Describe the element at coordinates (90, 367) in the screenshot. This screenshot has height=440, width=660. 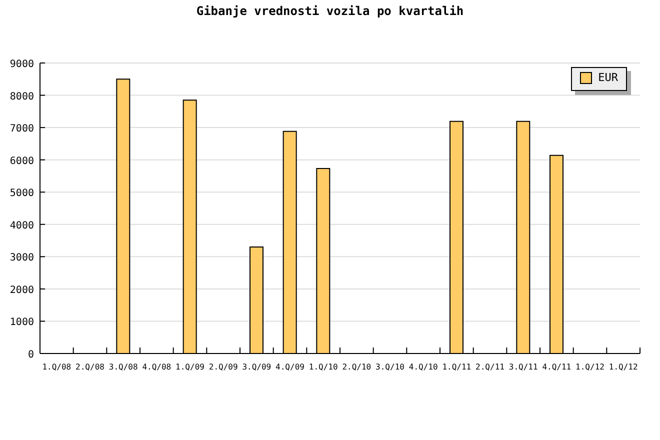
I see `x-tick-label: 2.Q/08` at that location.